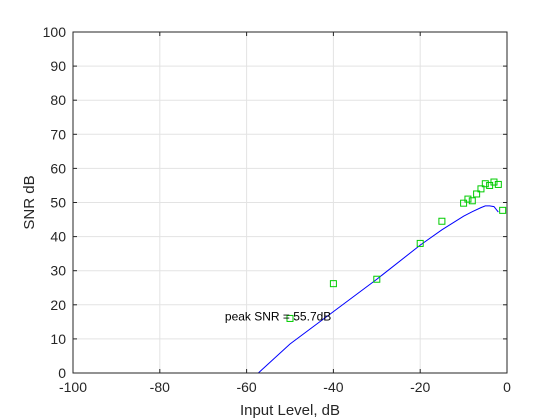 The width and height of the screenshot is (560, 420). I want to click on y-tick-label: 50, so click(58, 203).